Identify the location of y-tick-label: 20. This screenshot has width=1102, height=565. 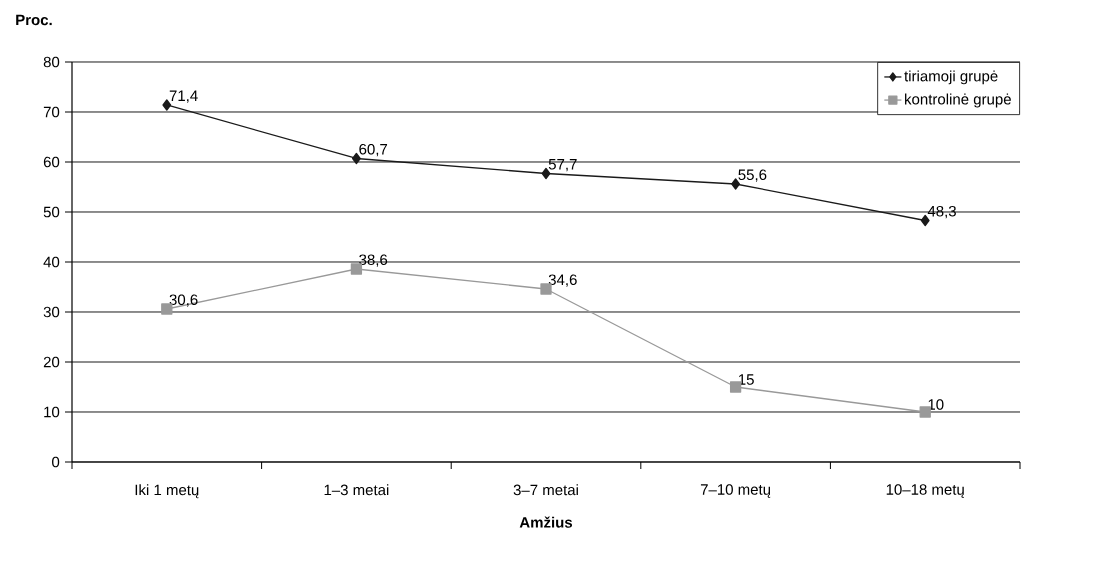
(51, 362).